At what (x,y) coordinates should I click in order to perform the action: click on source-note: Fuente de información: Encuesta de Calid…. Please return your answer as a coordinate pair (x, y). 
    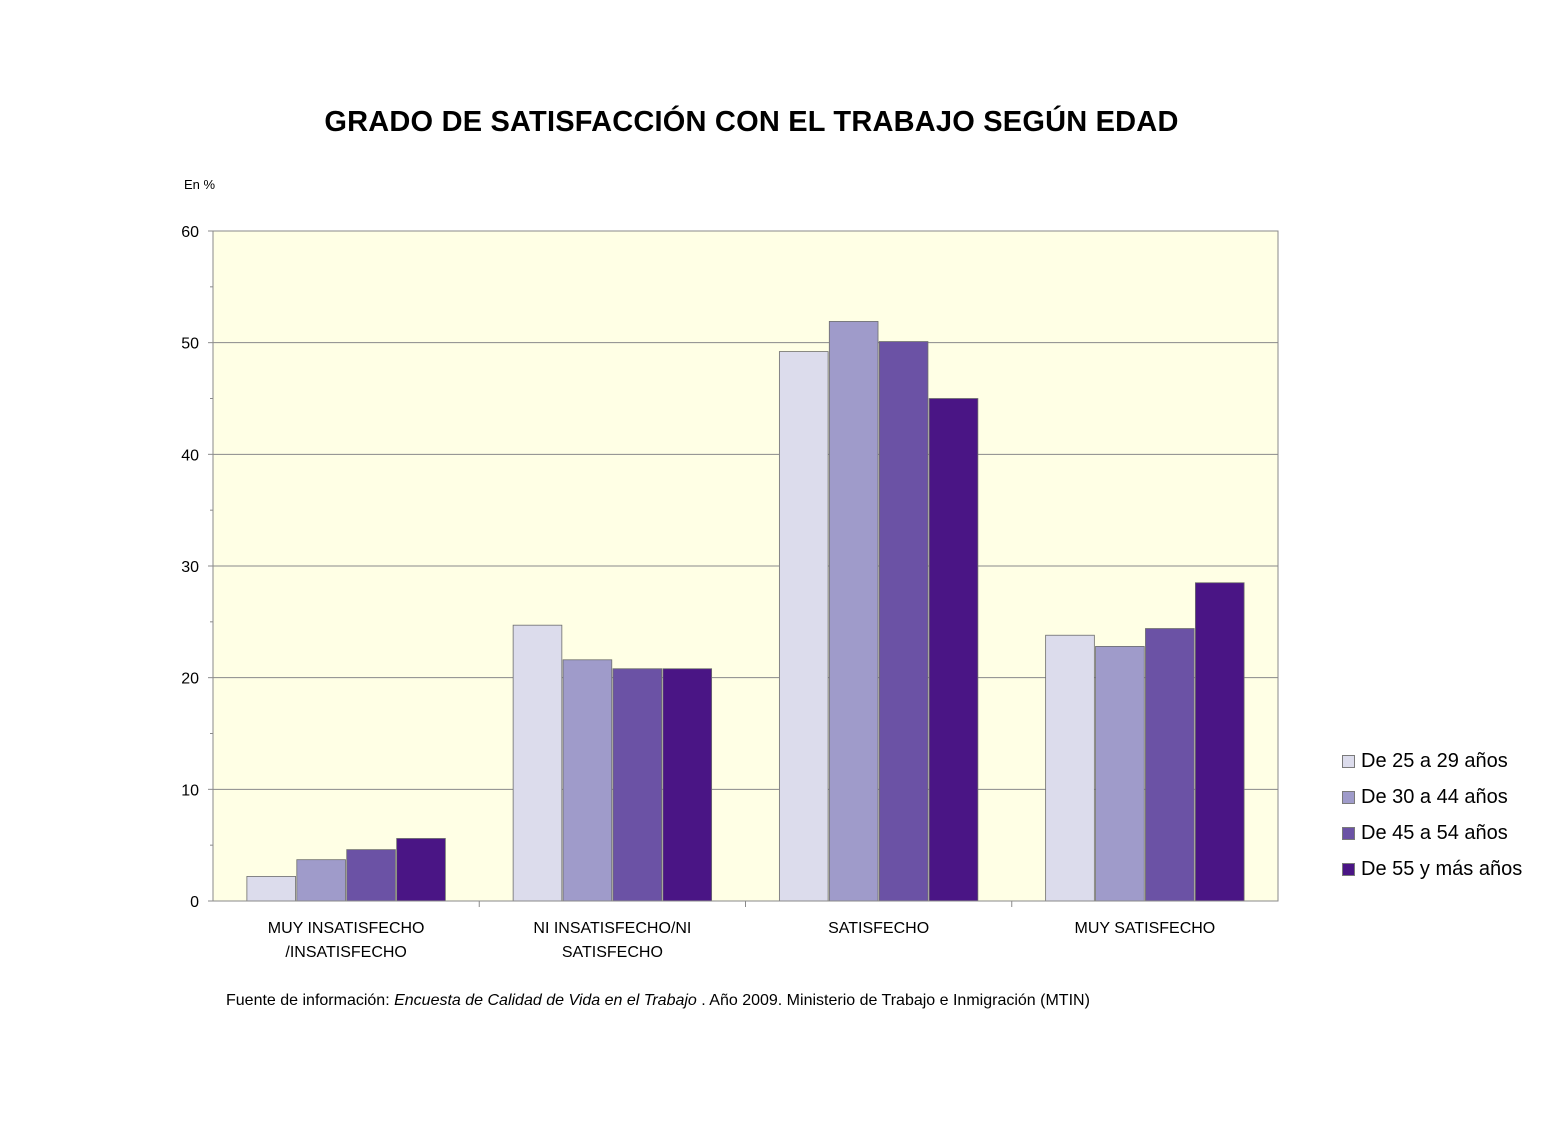
    Looking at the image, I should click on (658, 1001).